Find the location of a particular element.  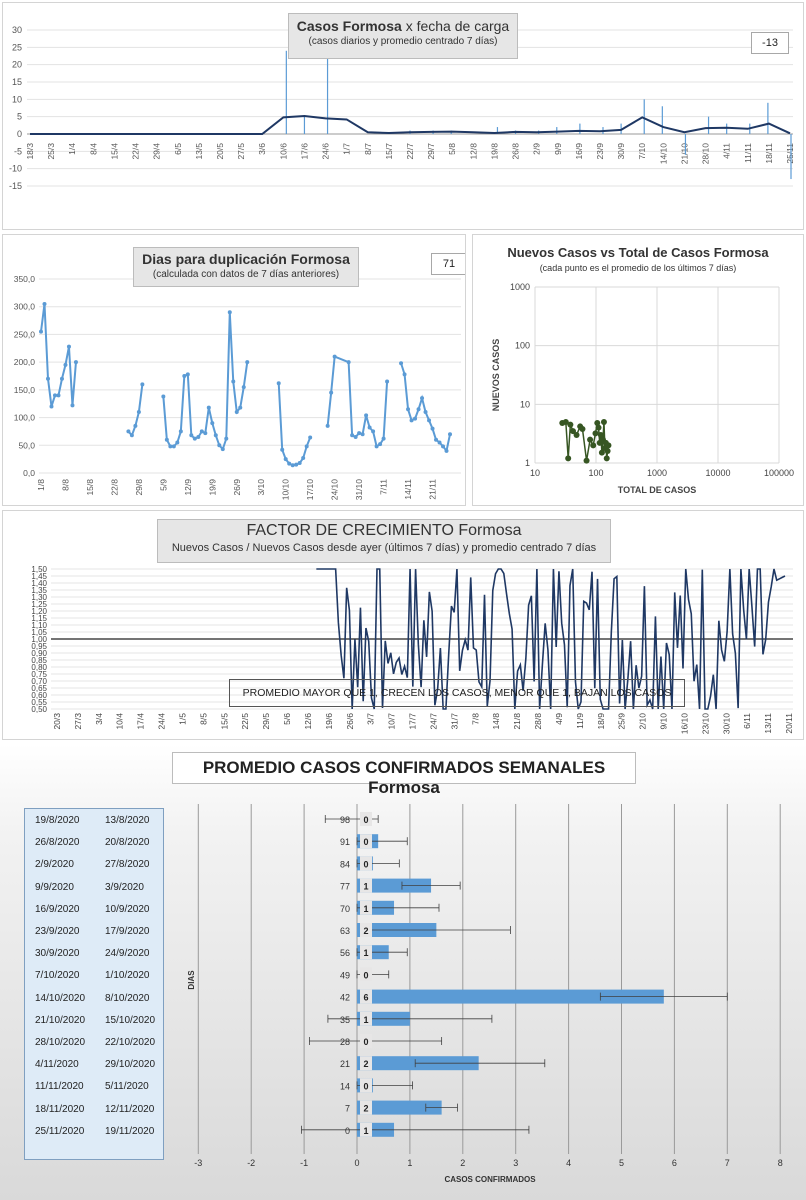

value-label: 0 is located at coordinates (365, 864).